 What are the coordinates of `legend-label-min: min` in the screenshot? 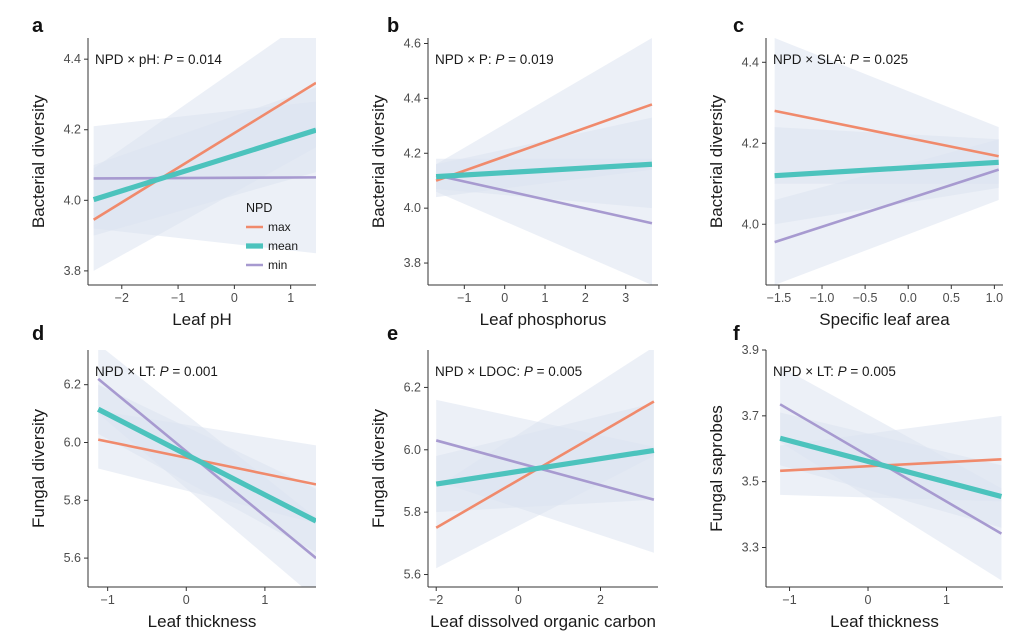 It's located at (277, 265).